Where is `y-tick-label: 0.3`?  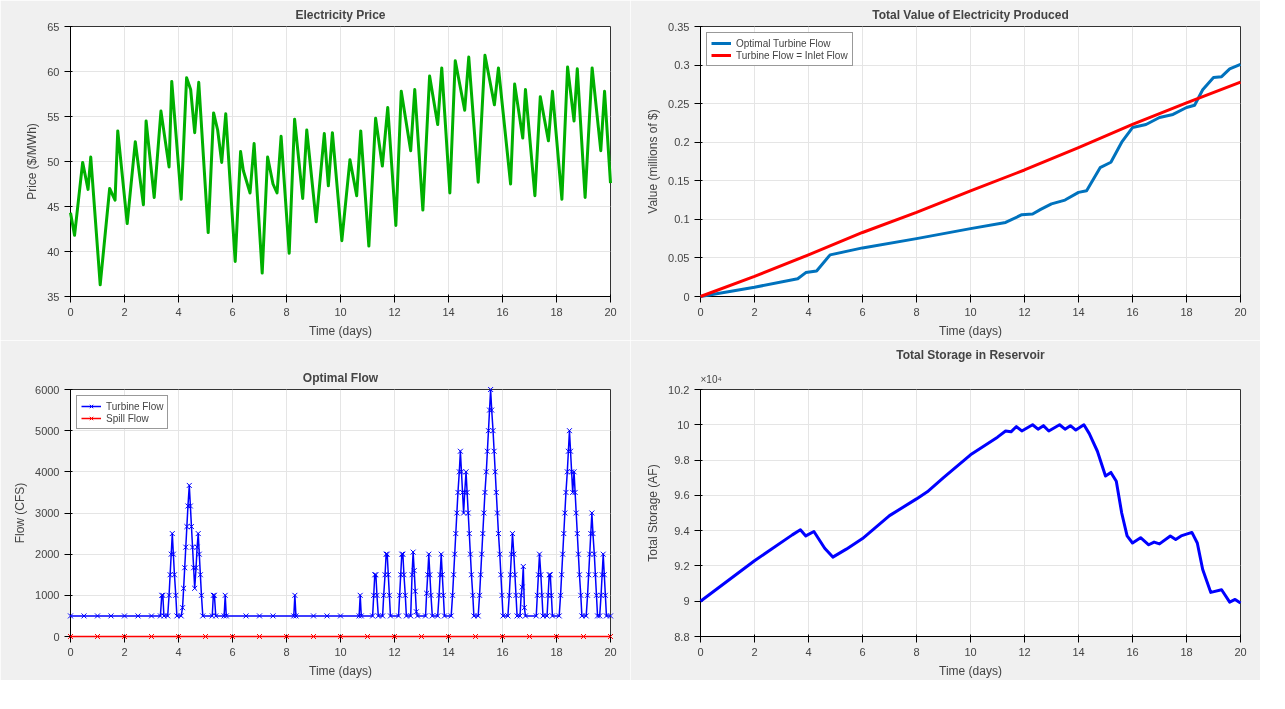
y-tick-label: 0.3 is located at coordinates (682, 65).